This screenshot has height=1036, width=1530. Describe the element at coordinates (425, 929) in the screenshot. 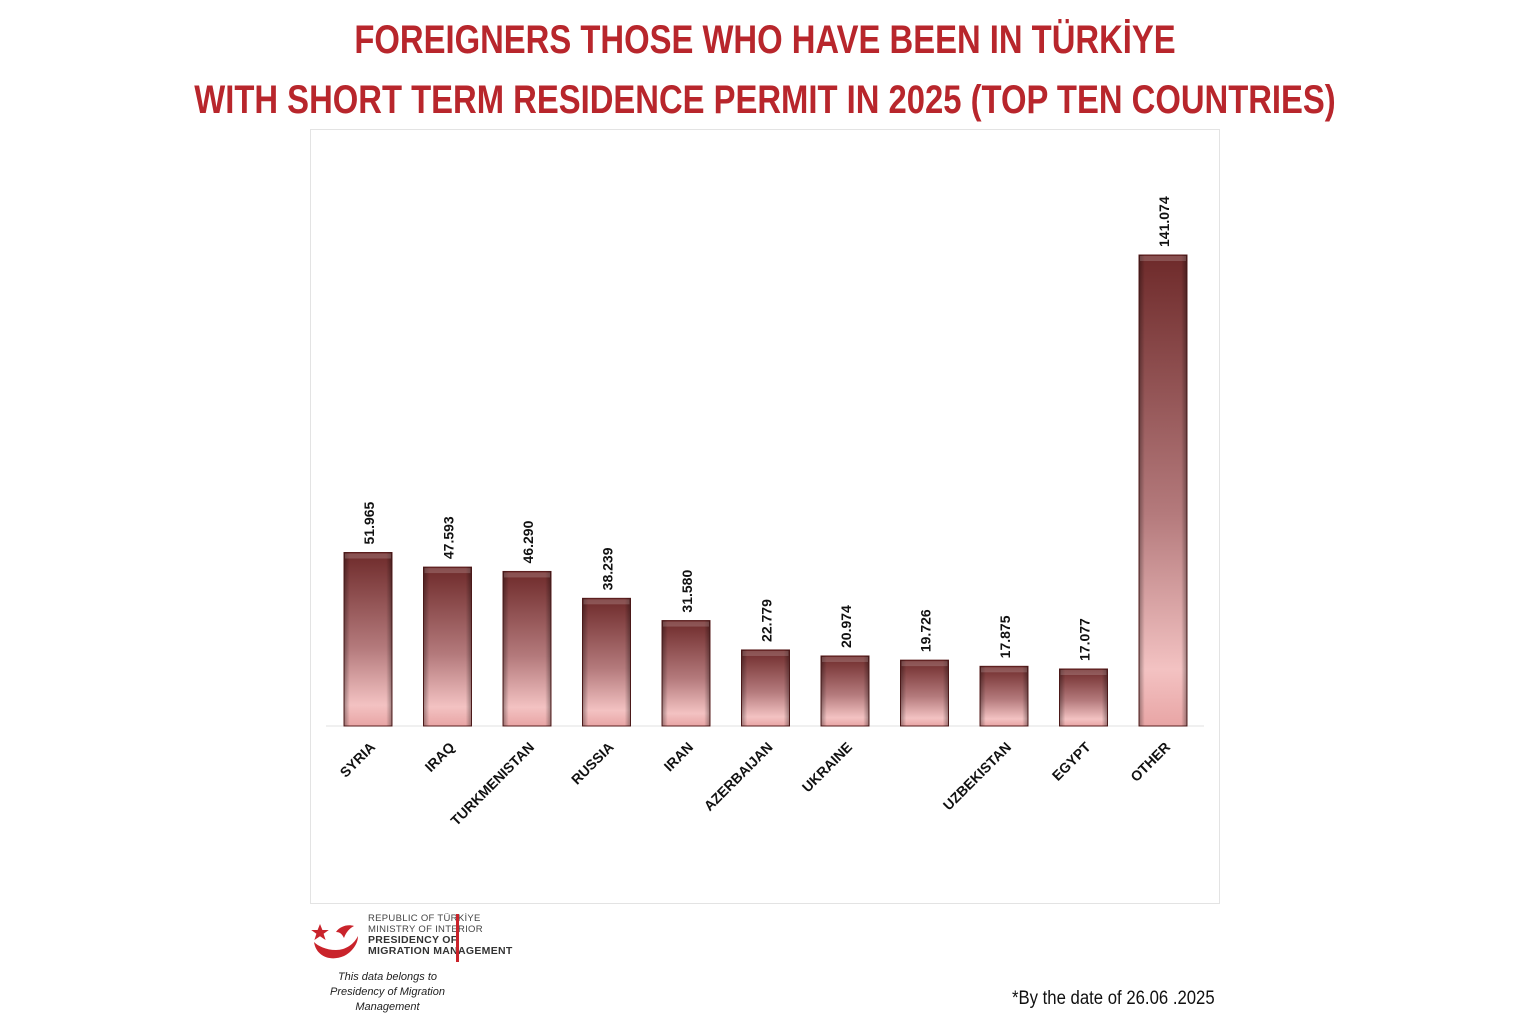

I see `logo-line-2: MINISTRY OF INTERIOR` at that location.